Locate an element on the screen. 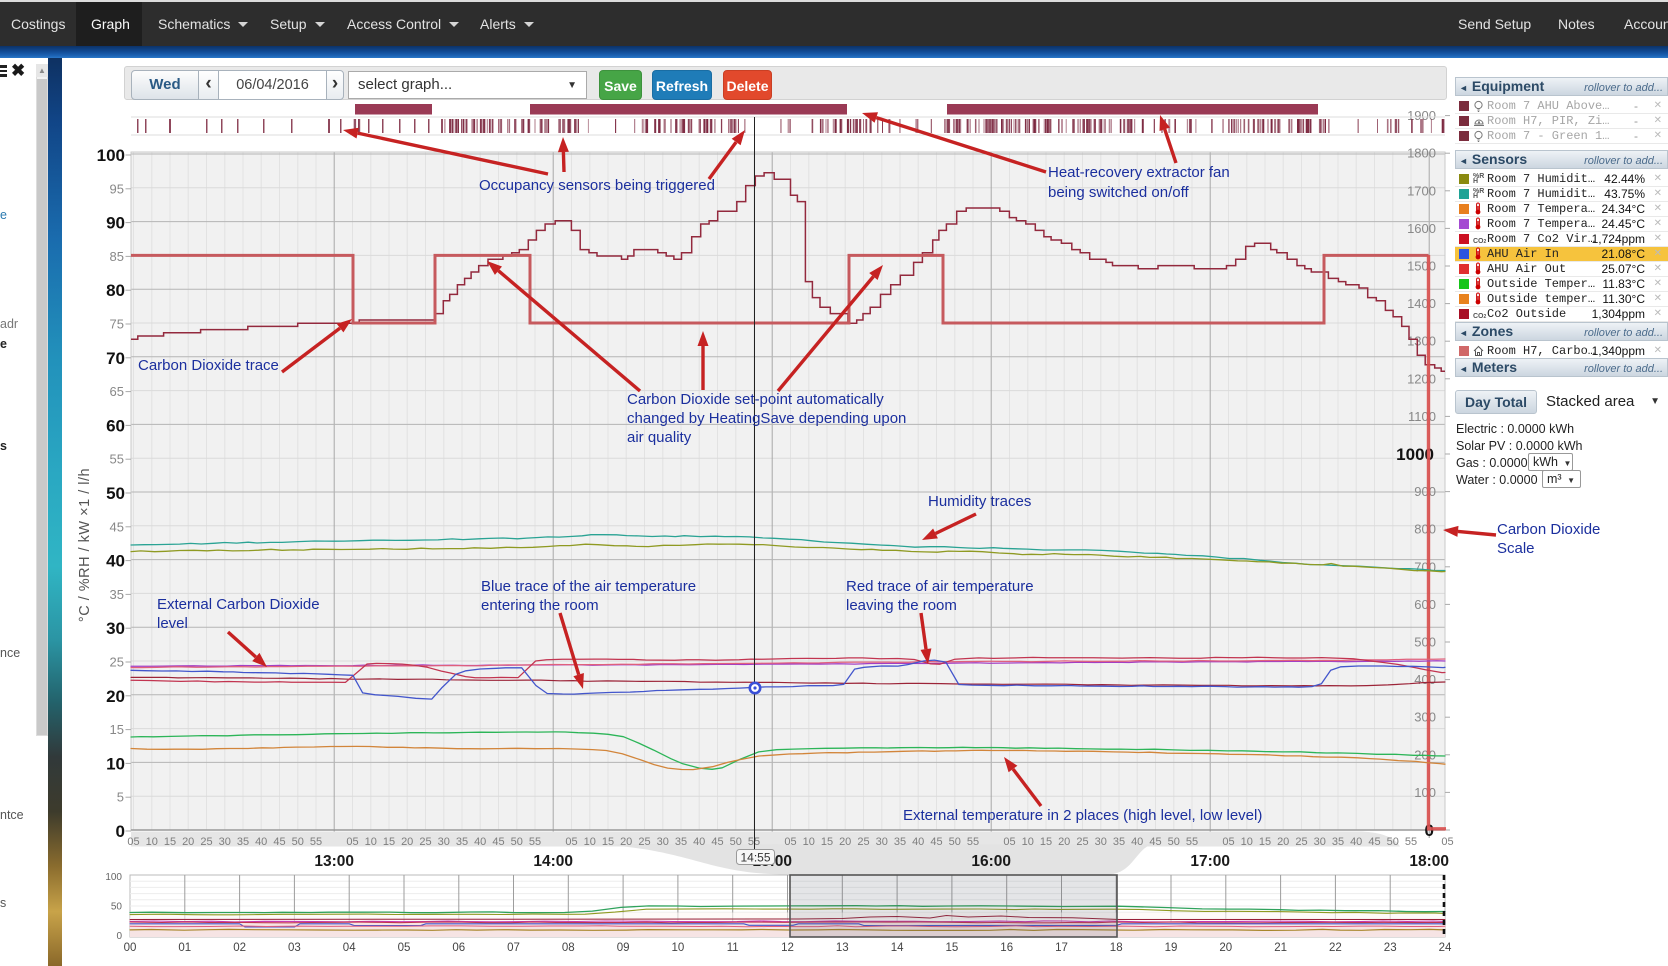  svg-text: Scale is located at coordinates (1516, 548).